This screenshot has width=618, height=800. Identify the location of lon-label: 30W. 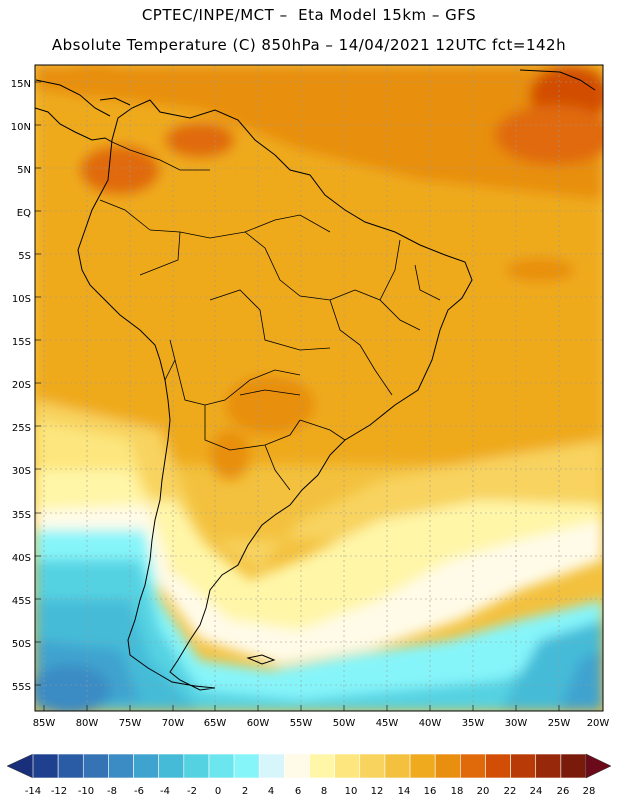
(516, 723).